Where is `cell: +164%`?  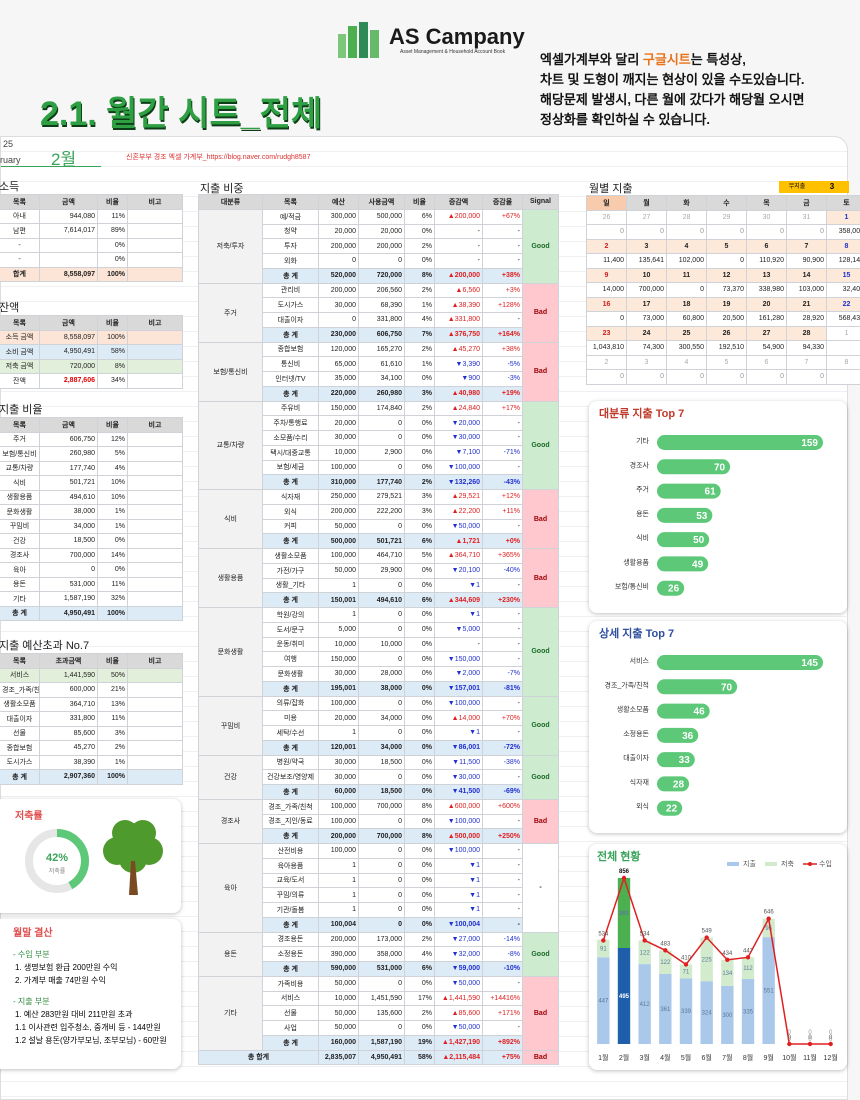
cell: +164% is located at coordinates (502, 334).